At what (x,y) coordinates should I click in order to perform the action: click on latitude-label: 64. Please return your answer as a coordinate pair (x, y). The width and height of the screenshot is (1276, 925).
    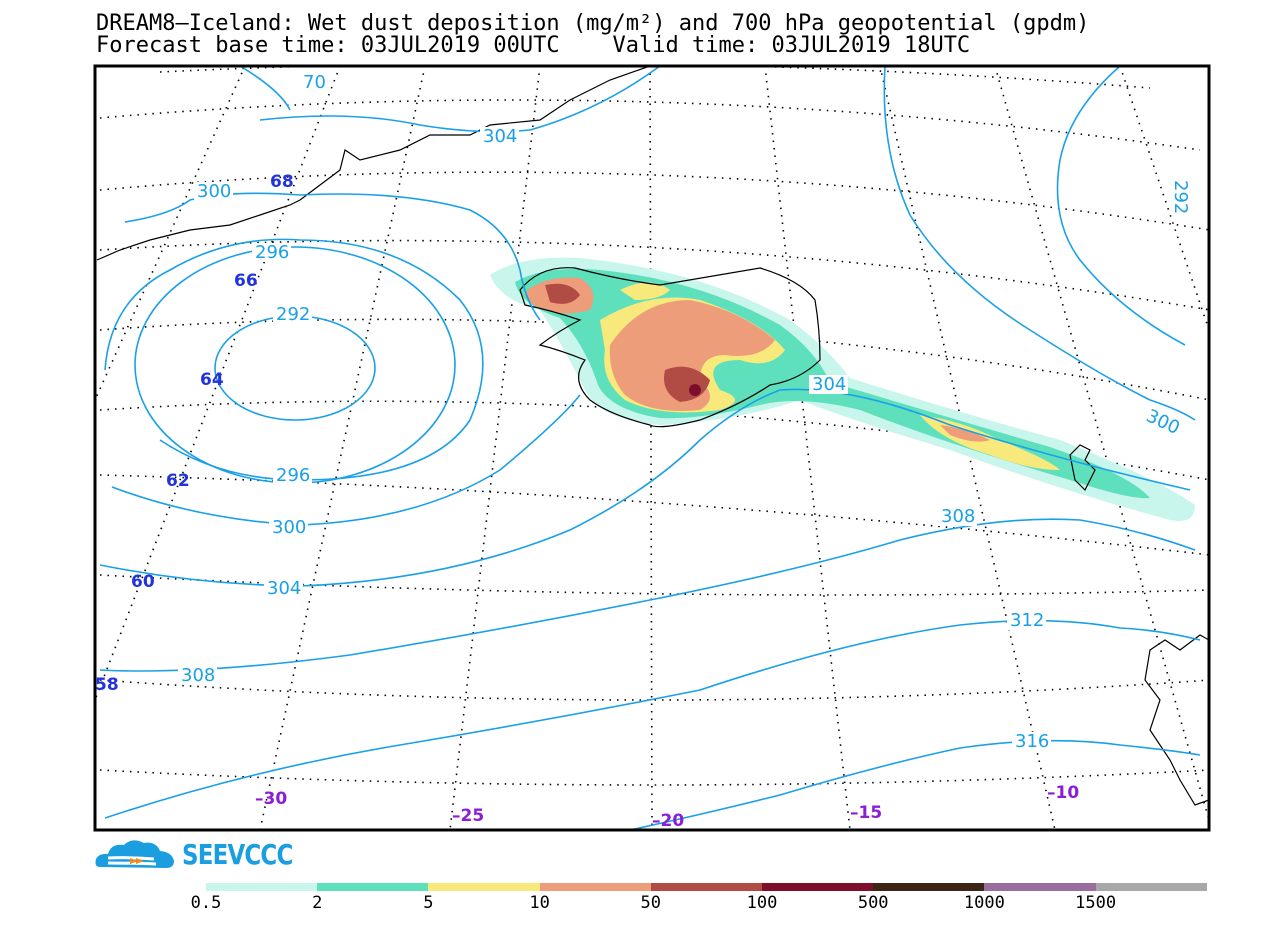
    Looking at the image, I should click on (212, 380).